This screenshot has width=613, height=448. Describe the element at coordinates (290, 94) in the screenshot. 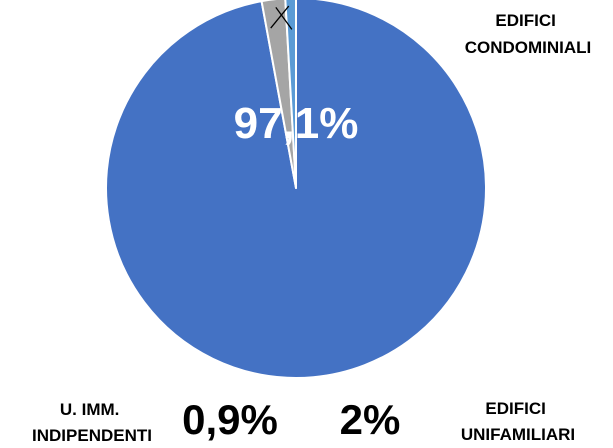

I see `pie-slice-u-imm-indipendenti` at that location.